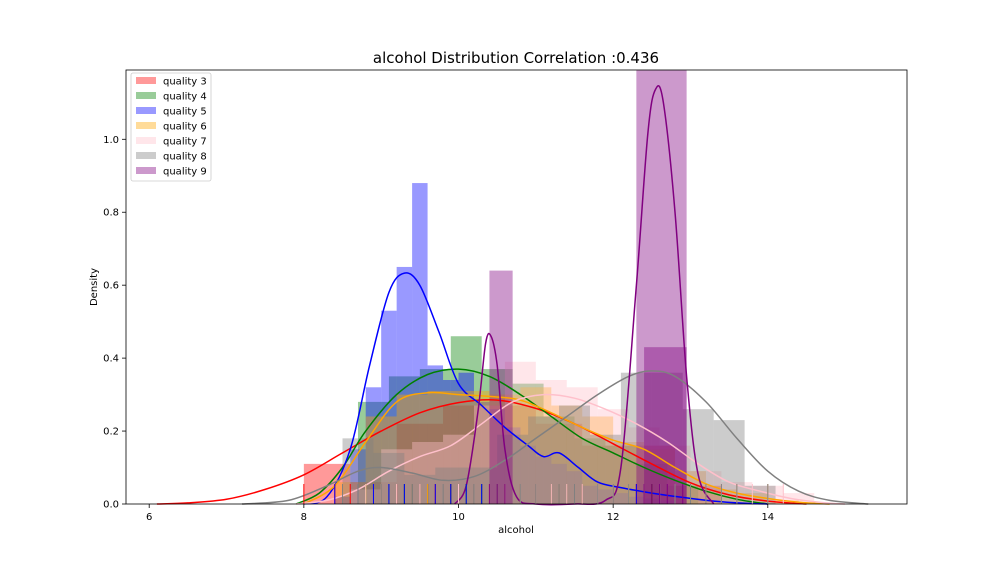  What do you see at coordinates (185, 82) in the screenshot?
I see `quality-3-legend-label: quality 3` at bounding box center [185, 82].